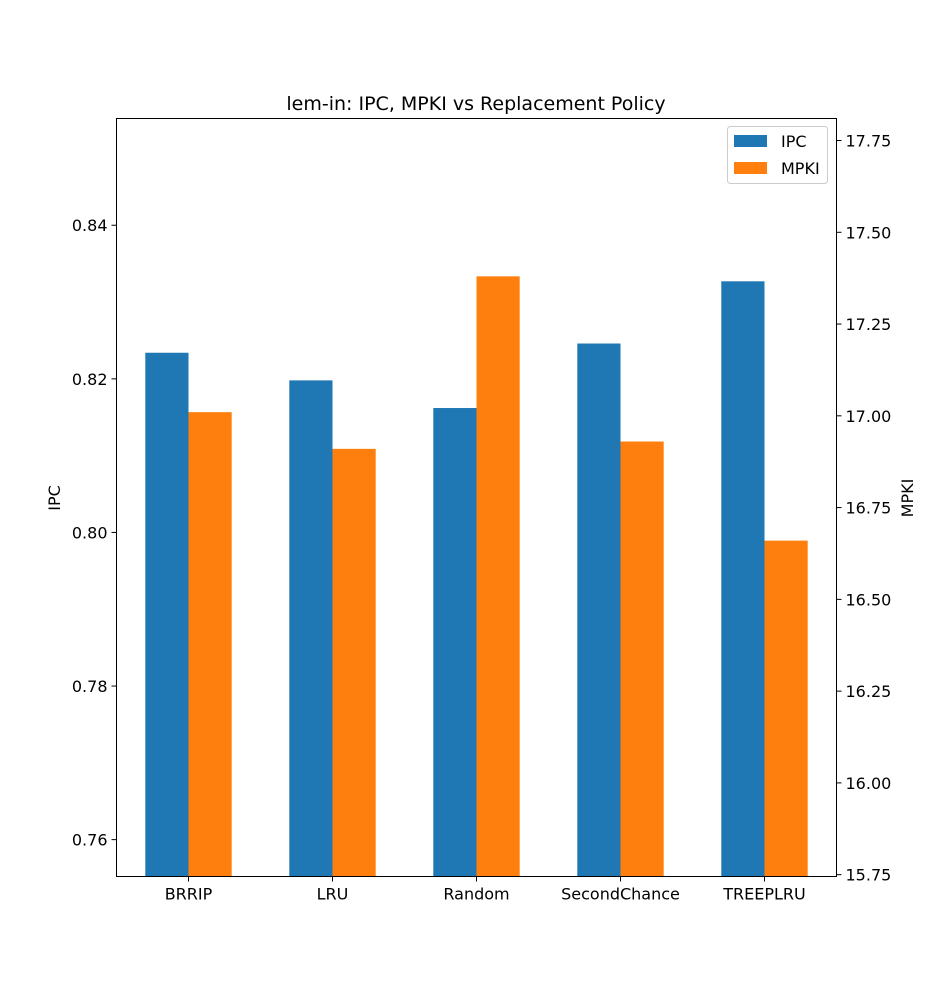 The image size is (927, 985). What do you see at coordinates (167, 614) in the screenshot?
I see `bar-ipc-brrip` at bounding box center [167, 614].